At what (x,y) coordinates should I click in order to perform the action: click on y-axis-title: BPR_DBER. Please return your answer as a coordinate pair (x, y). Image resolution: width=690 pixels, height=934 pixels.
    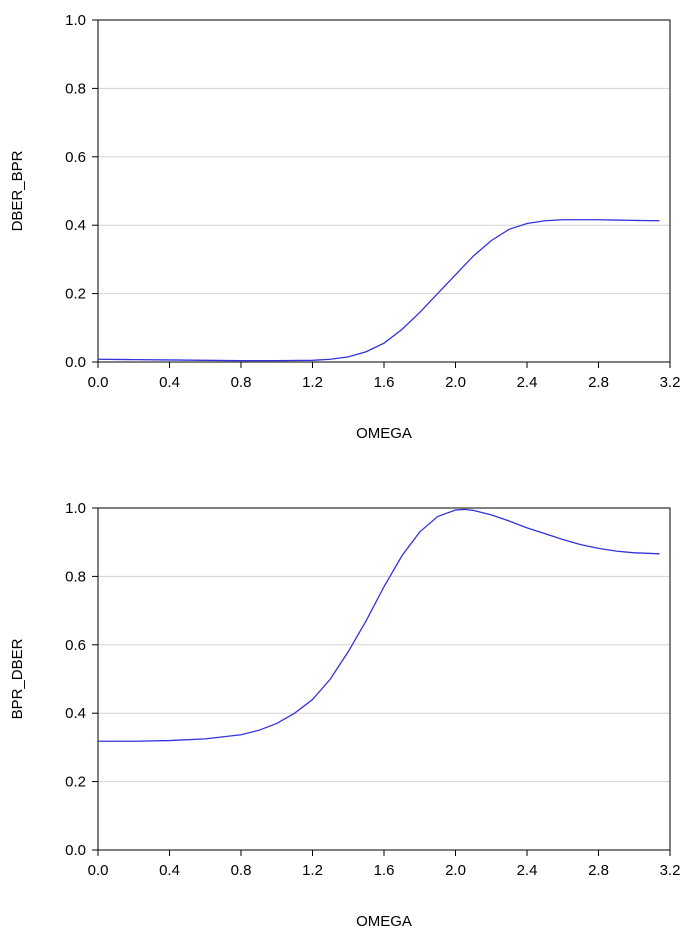
    Looking at the image, I should click on (17, 678).